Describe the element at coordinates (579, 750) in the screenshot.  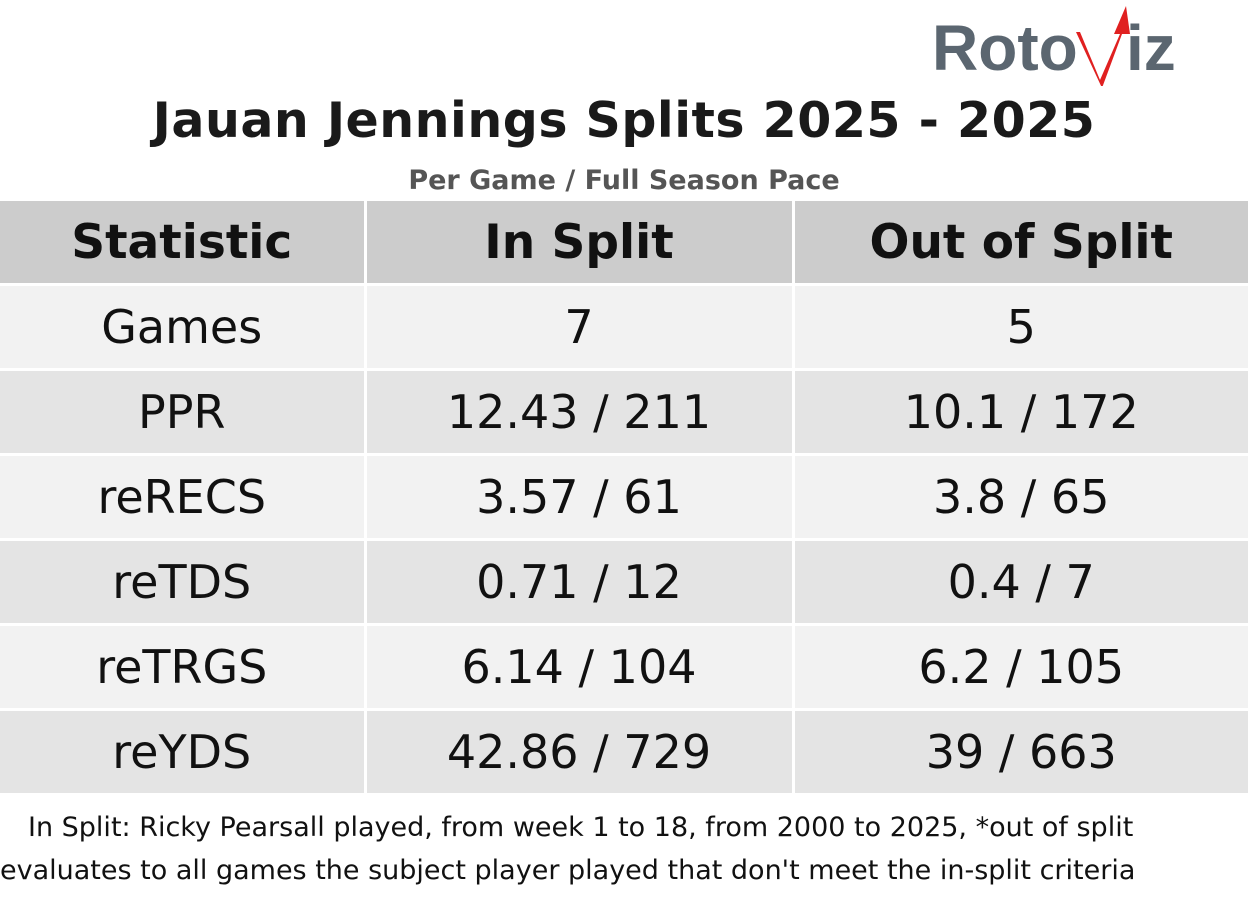
I see `in-split-cell: 42.86 / 729` at that location.